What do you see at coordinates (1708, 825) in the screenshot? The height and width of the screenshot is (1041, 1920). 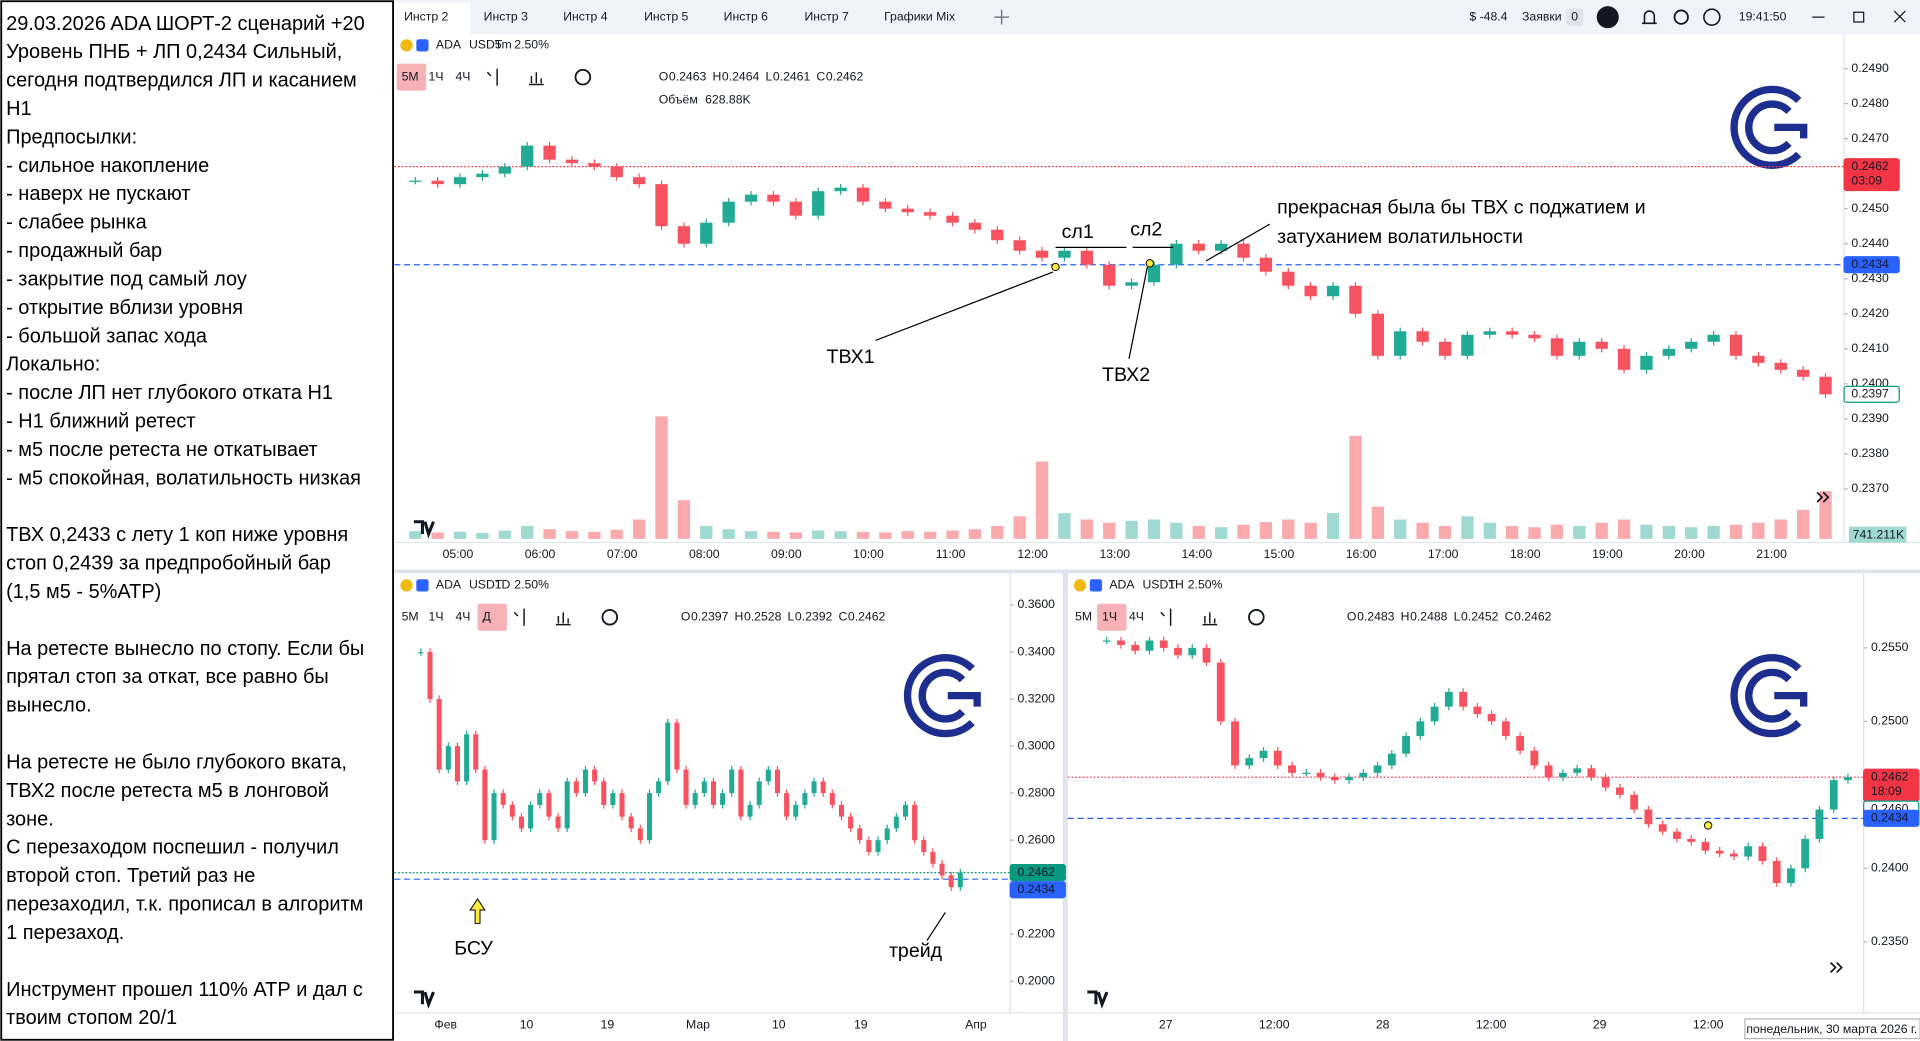 I see `entry-marker` at bounding box center [1708, 825].